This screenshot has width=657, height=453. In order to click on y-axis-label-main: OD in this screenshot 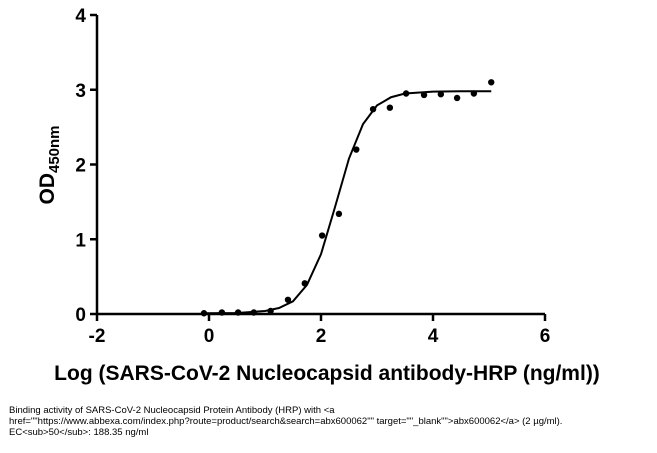, I will do `click(47, 189)`.